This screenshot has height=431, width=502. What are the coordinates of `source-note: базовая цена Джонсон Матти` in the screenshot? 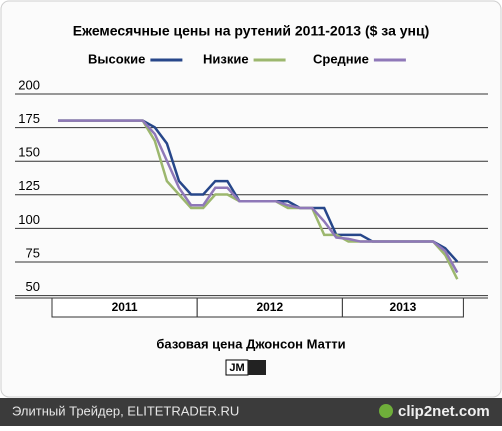 It's located at (250, 343).